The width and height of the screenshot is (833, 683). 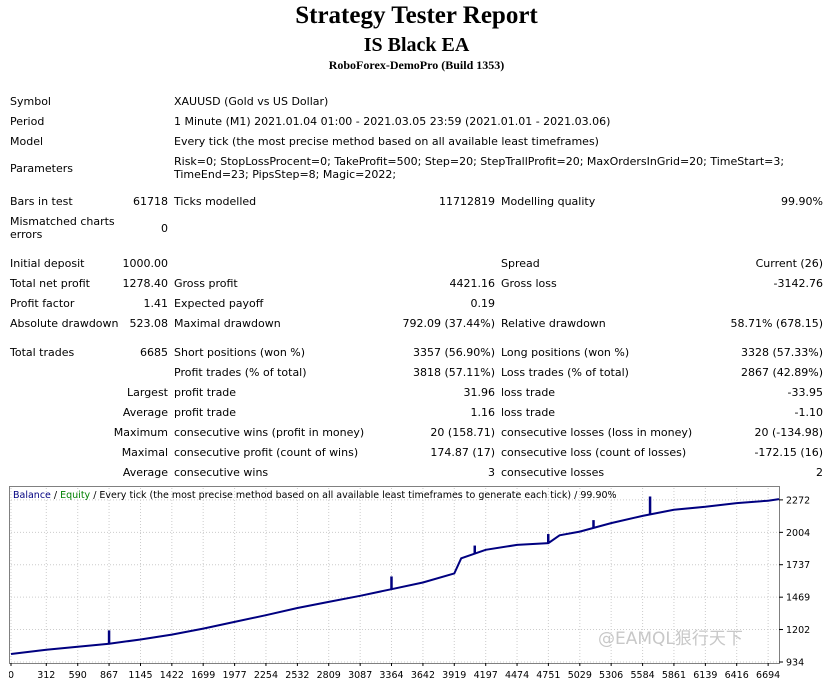 I want to click on short-positions-value: 3357 (56.90%), so click(x=453, y=352).